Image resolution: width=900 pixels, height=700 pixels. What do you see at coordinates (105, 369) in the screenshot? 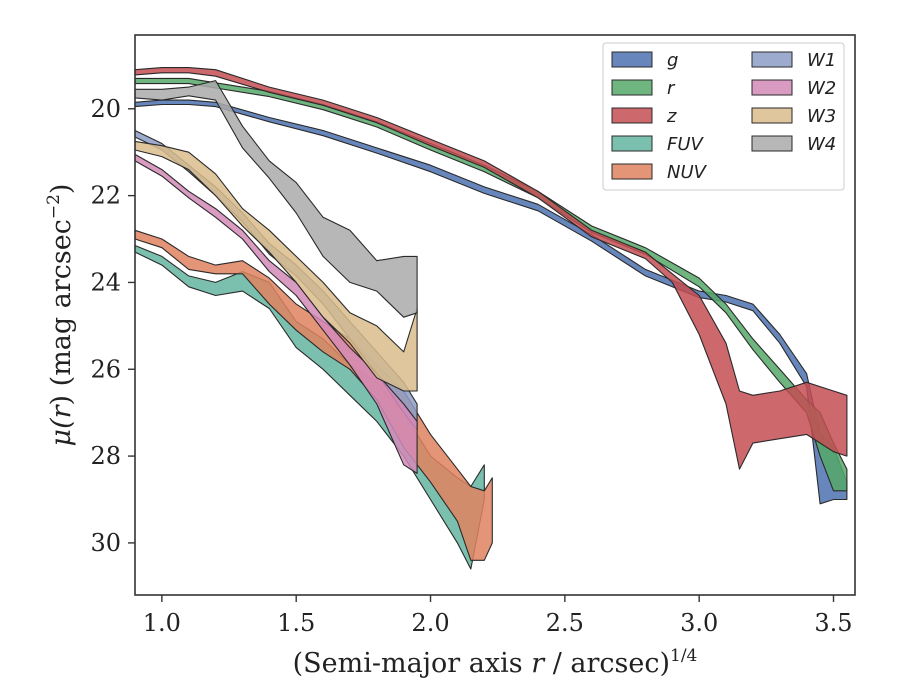
I see `y-tick-label: 26` at bounding box center [105, 369].